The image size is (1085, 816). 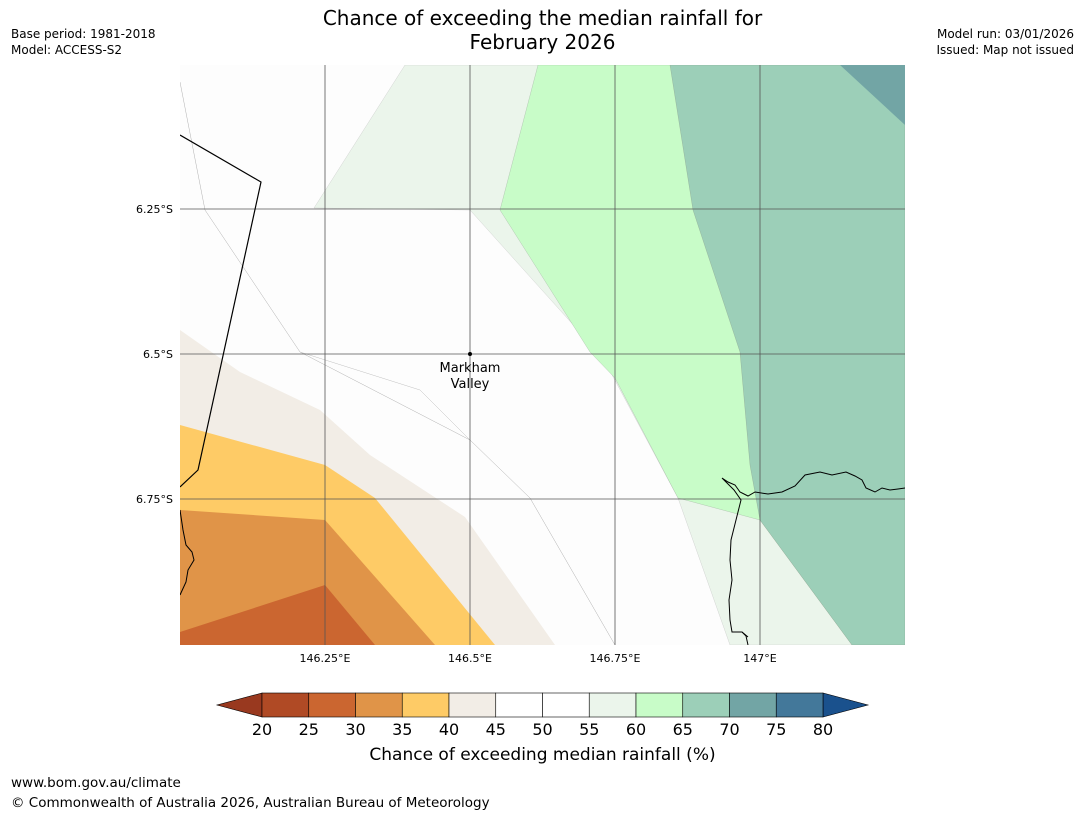 What do you see at coordinates (1005, 50) in the screenshot?
I see `issued-status: Issued: Map not issued` at bounding box center [1005, 50].